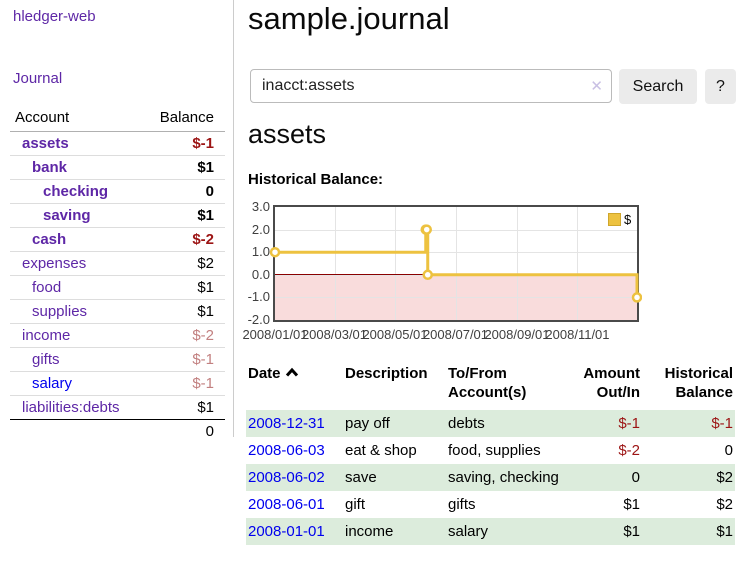 The height and width of the screenshot is (582, 742). Describe the element at coordinates (658, 86) in the screenshot. I see `search-button: Search` at that location.